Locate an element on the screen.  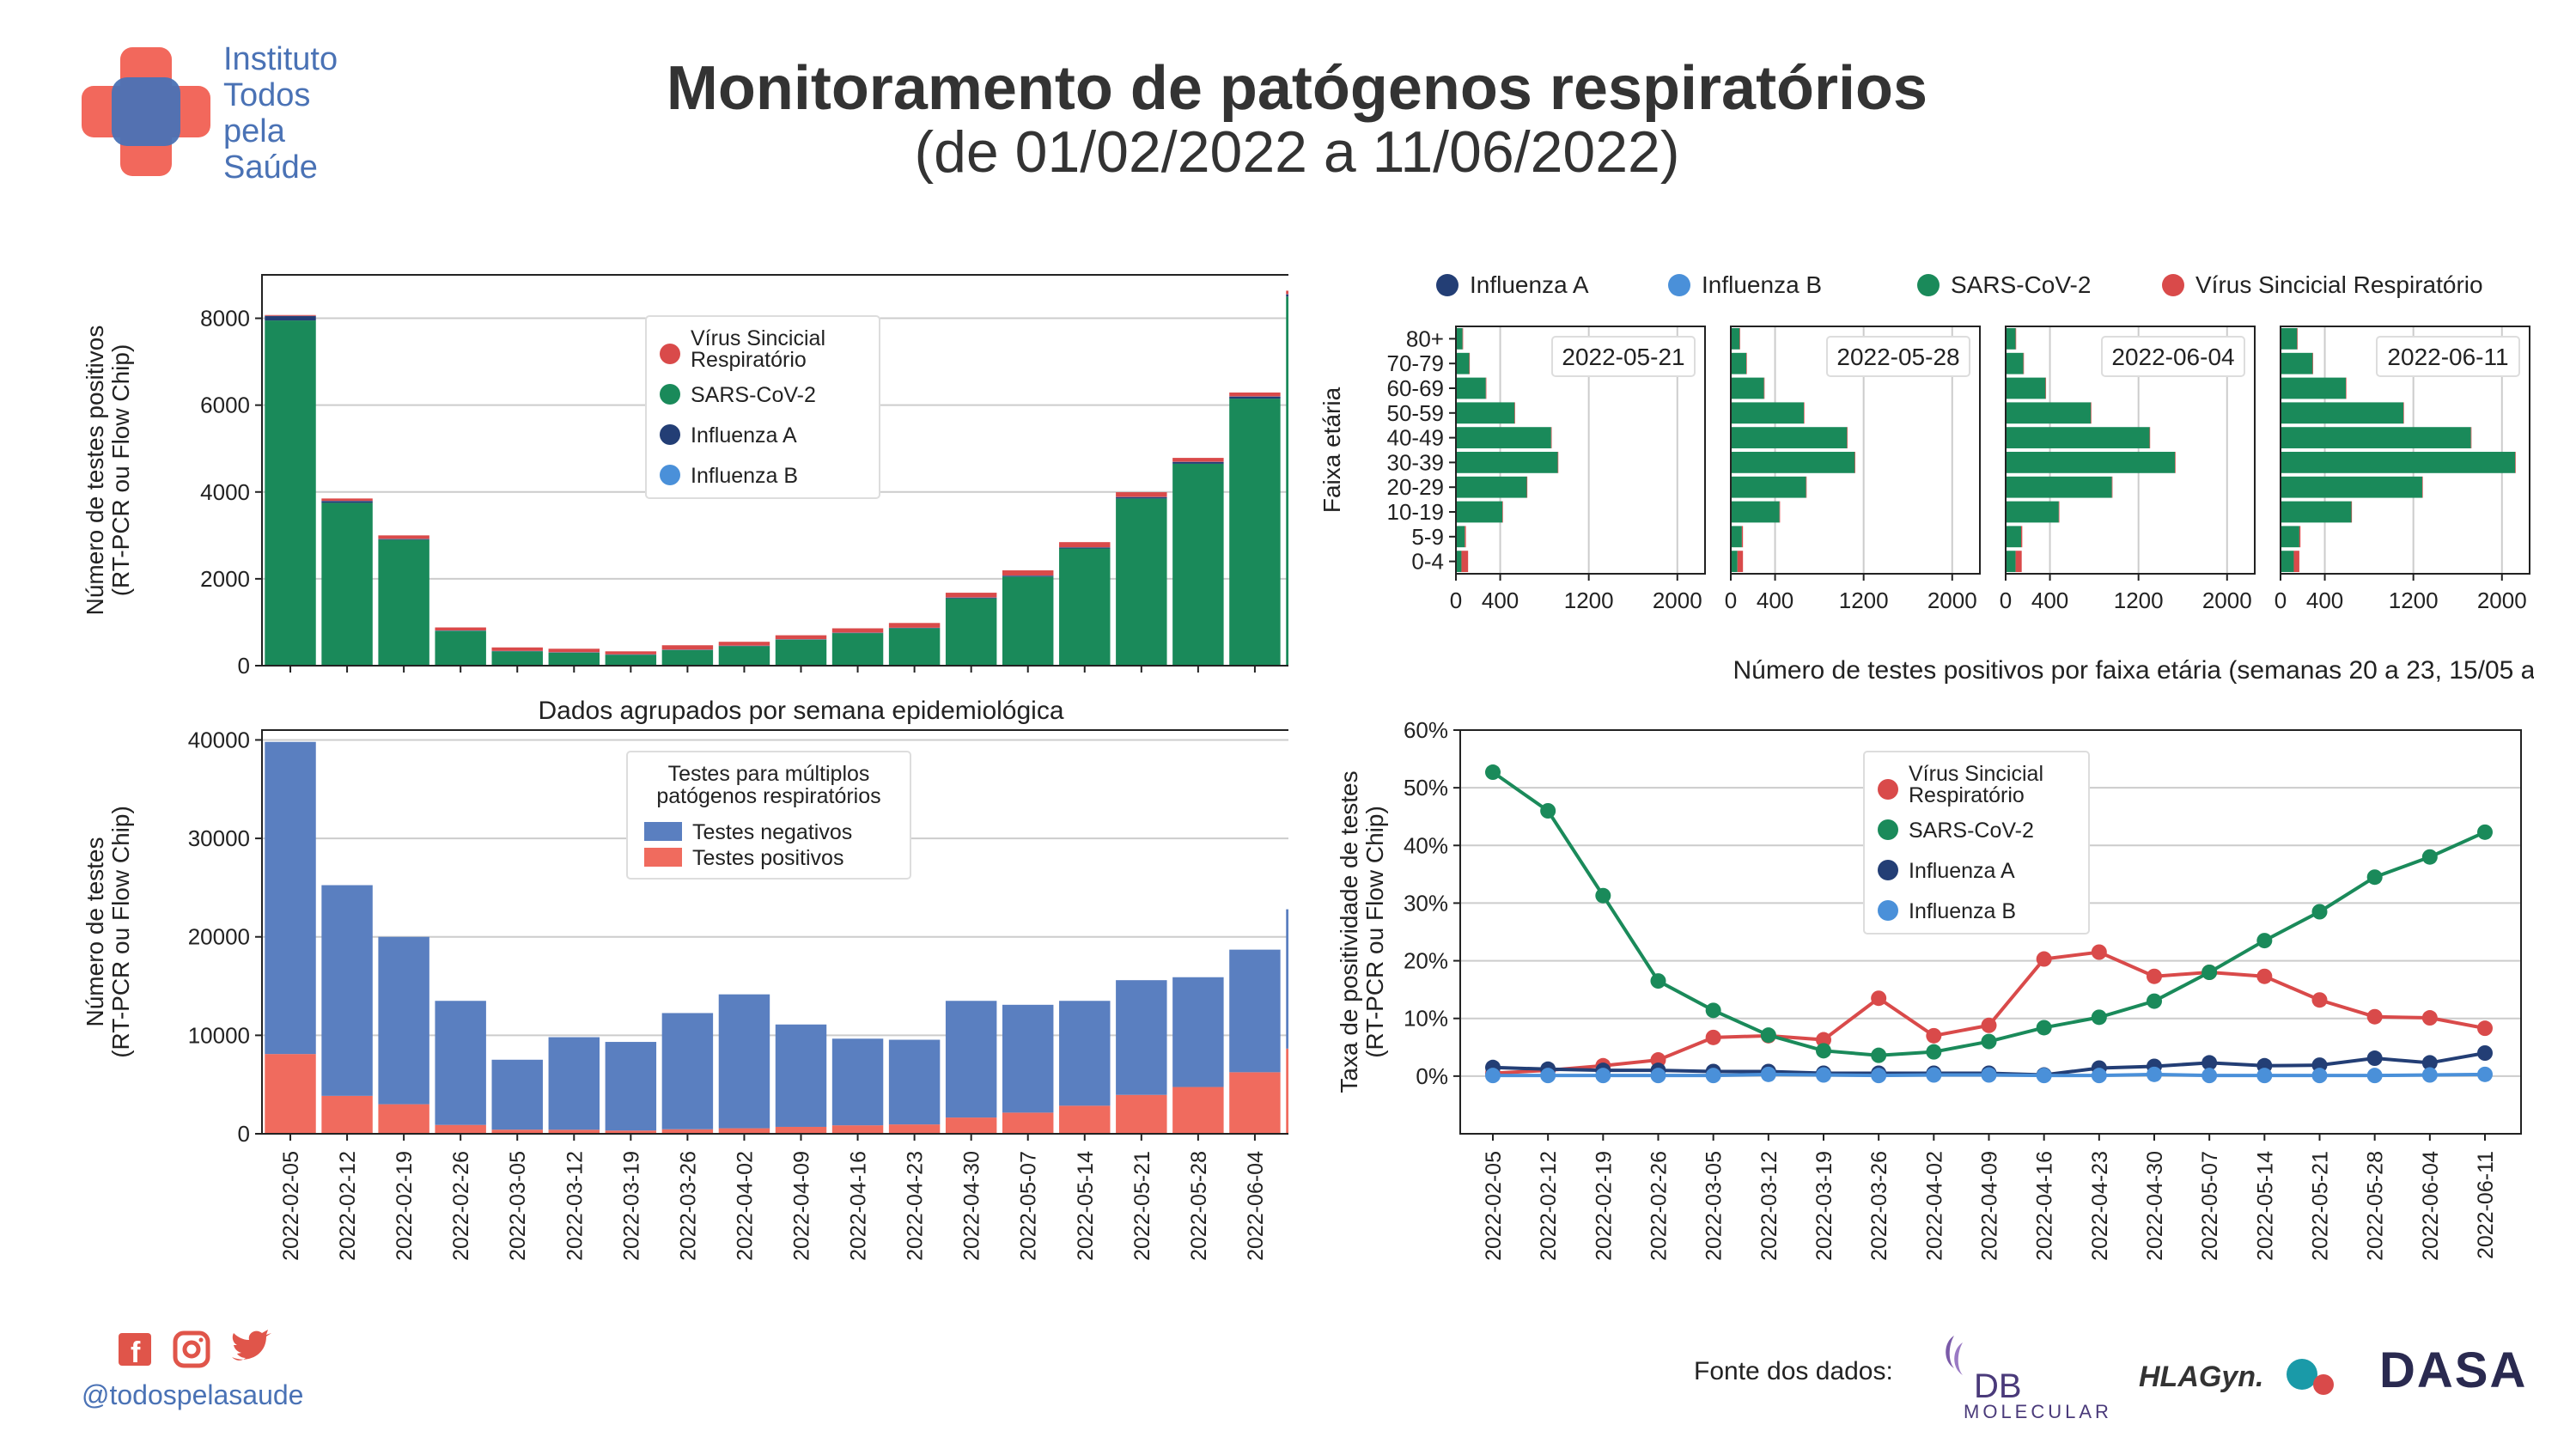
x-tick-label: 400 is located at coordinates (1500, 600).